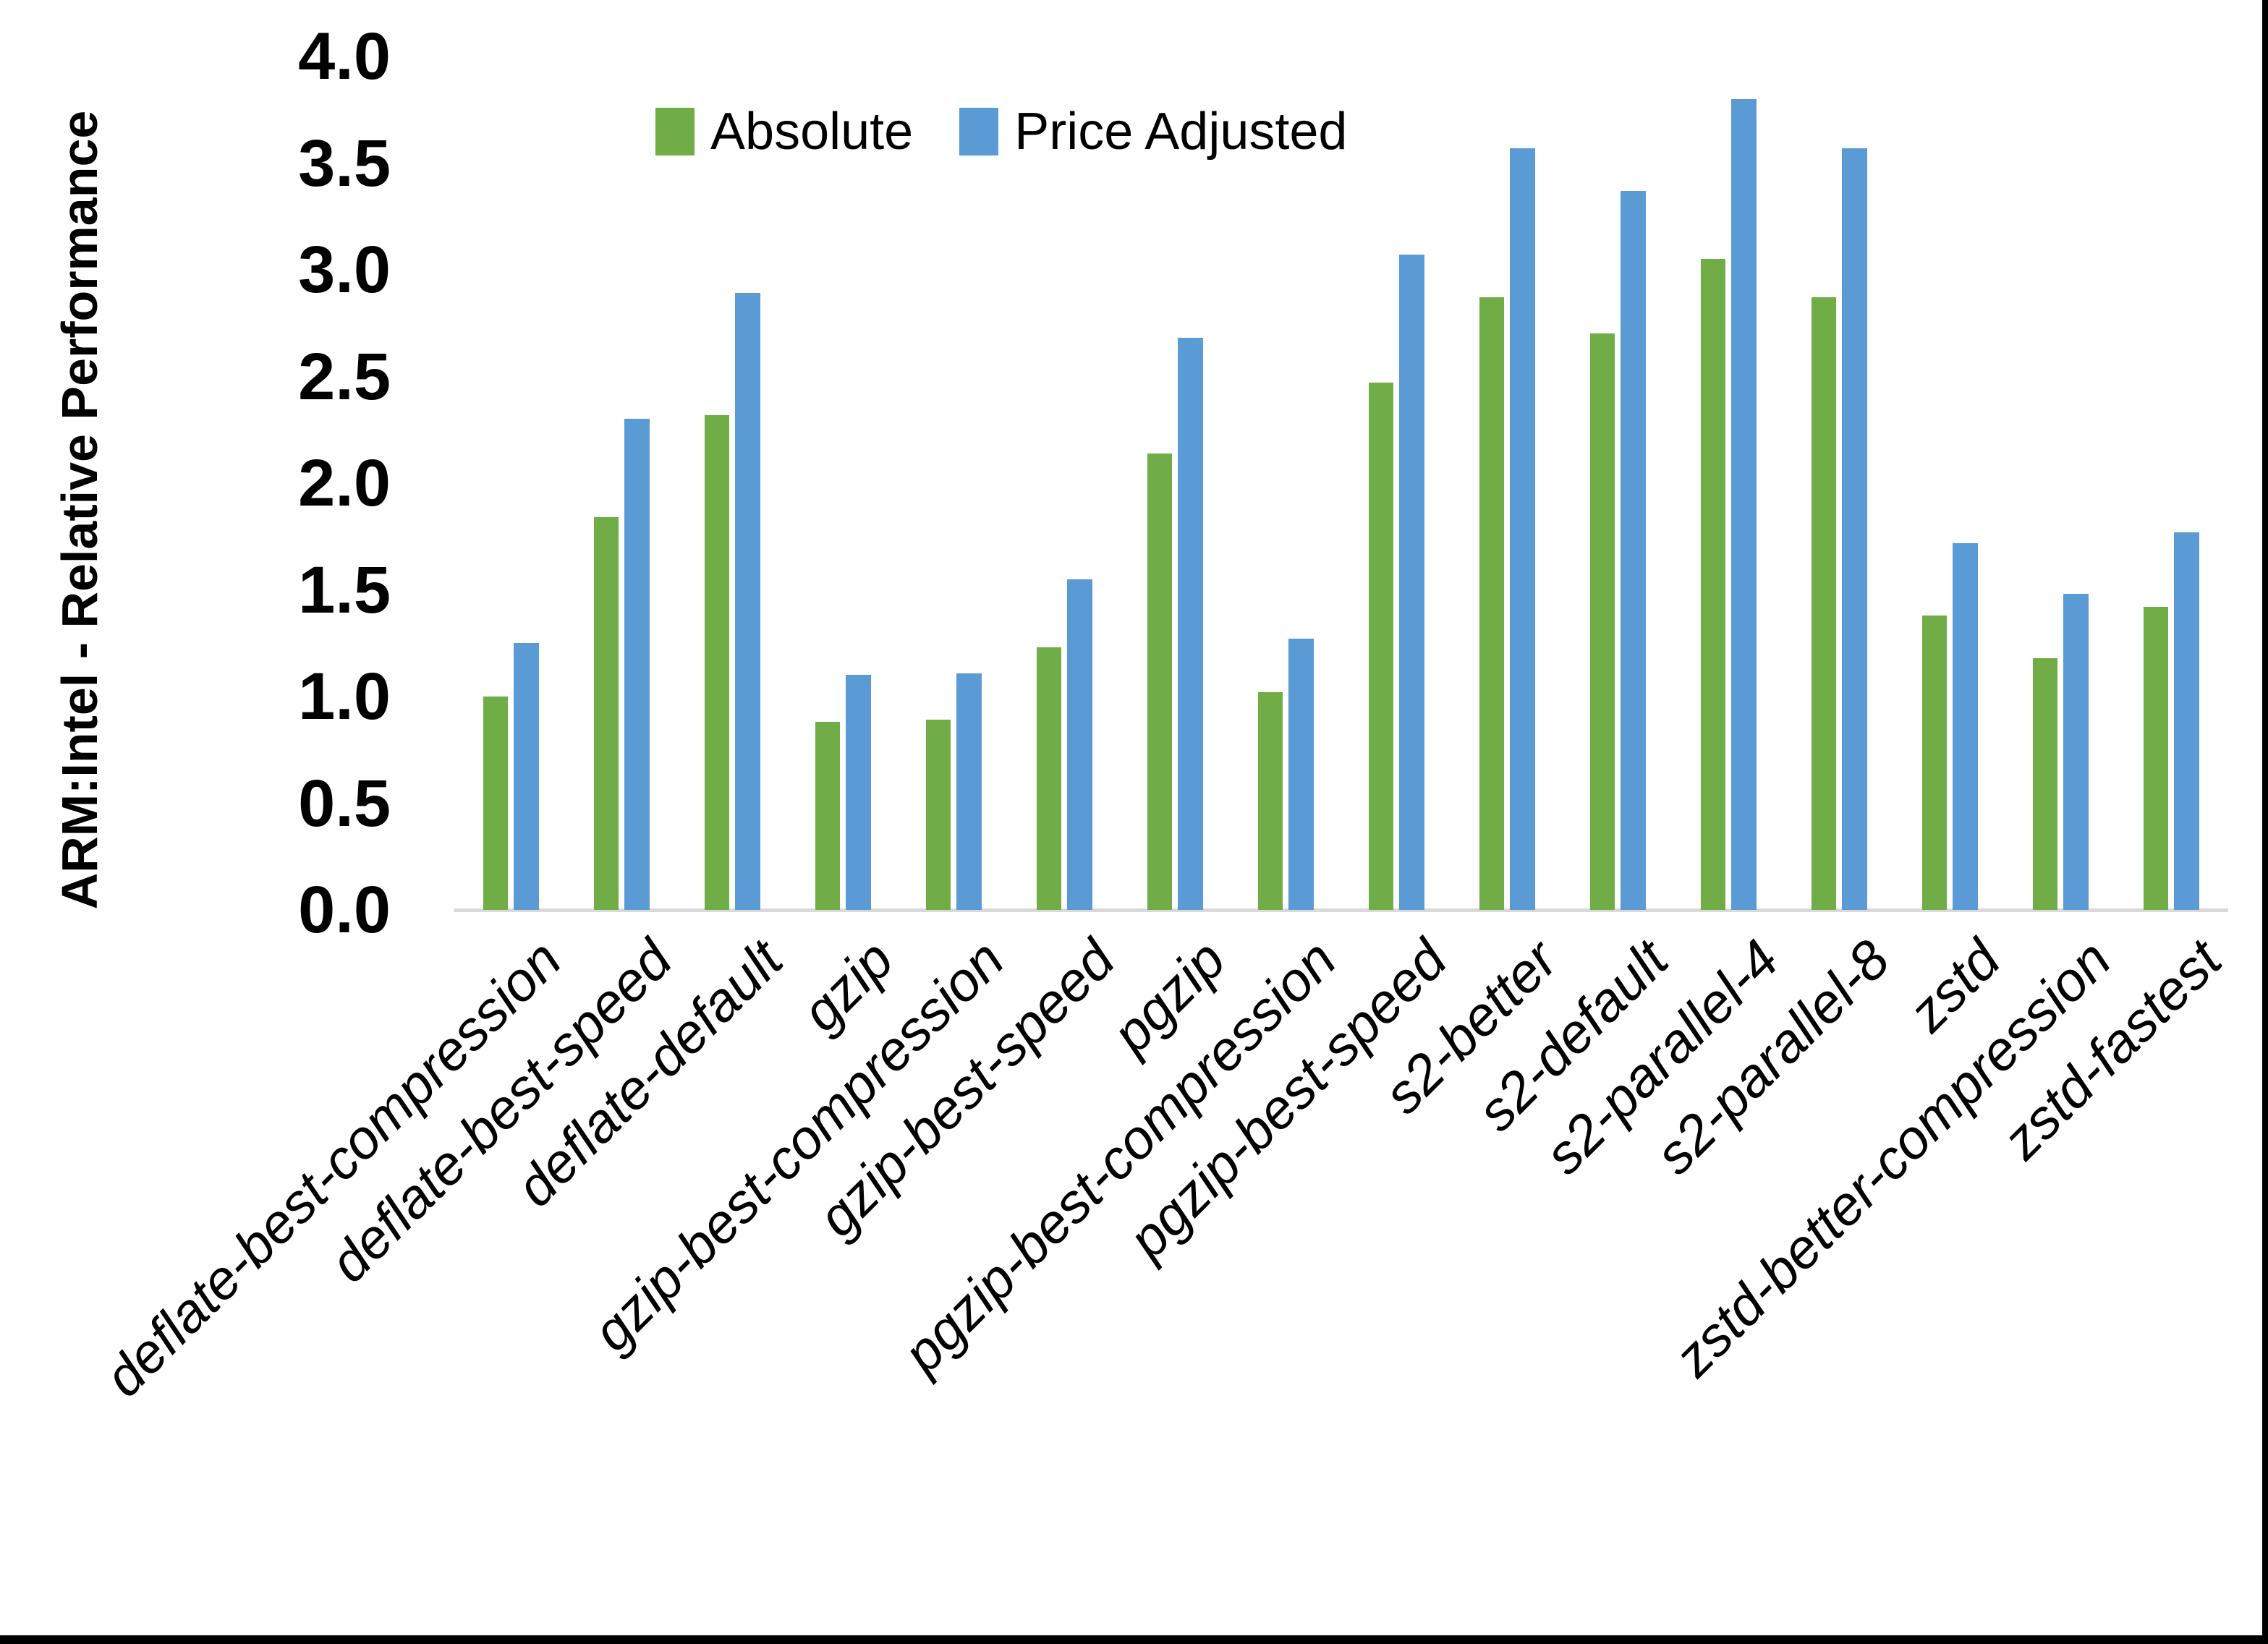 This screenshot has height=1644, width=2268. What do you see at coordinates (1079, 744) in the screenshot?
I see `bar-price-adjusted-gzip-best-speed` at bounding box center [1079, 744].